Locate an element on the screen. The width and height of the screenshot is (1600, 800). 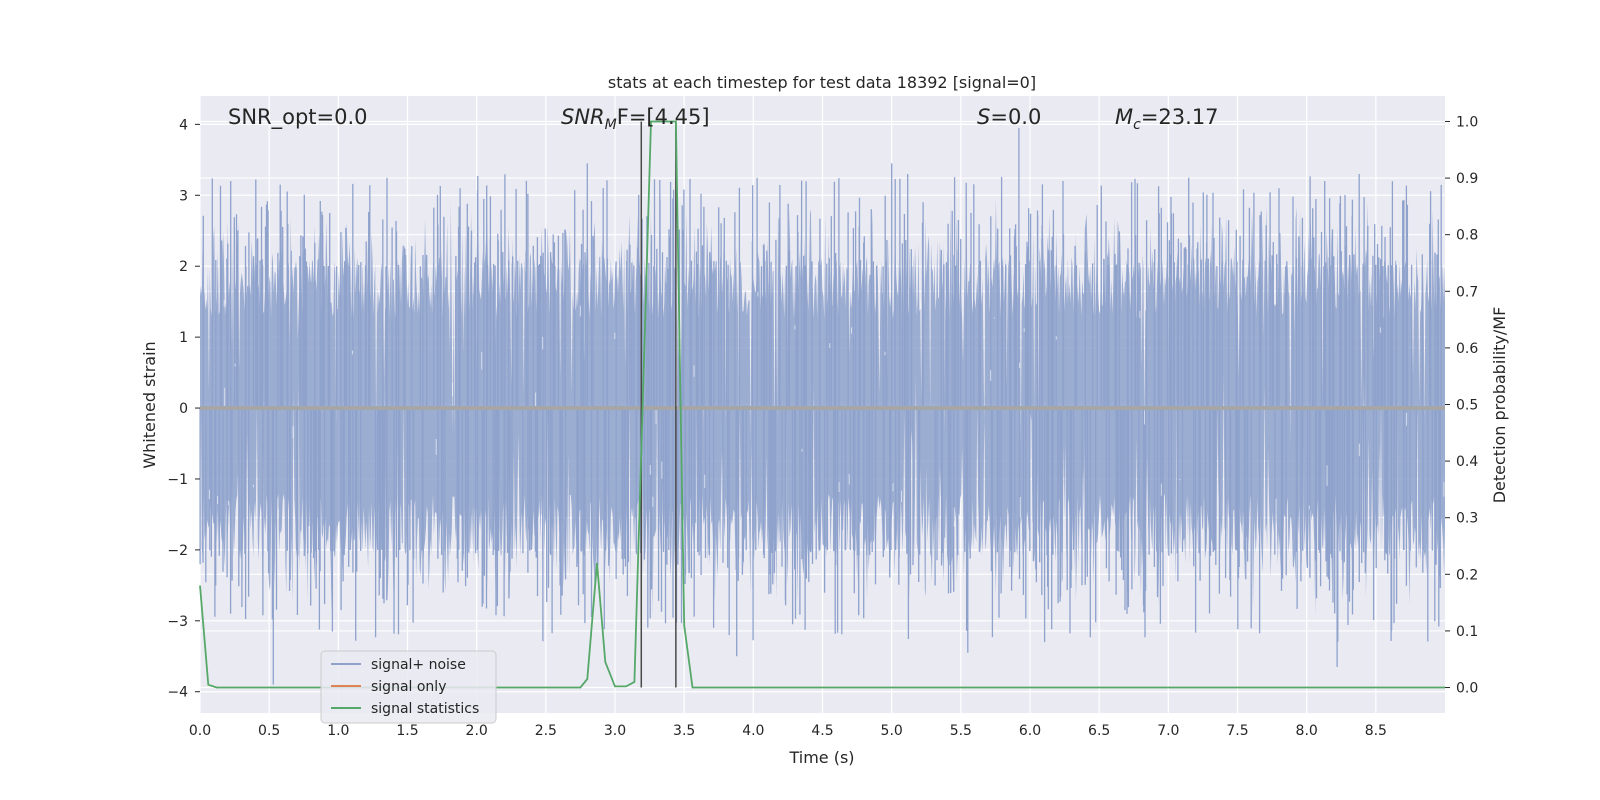
x-tick-label: 1.0 is located at coordinates (338, 731).